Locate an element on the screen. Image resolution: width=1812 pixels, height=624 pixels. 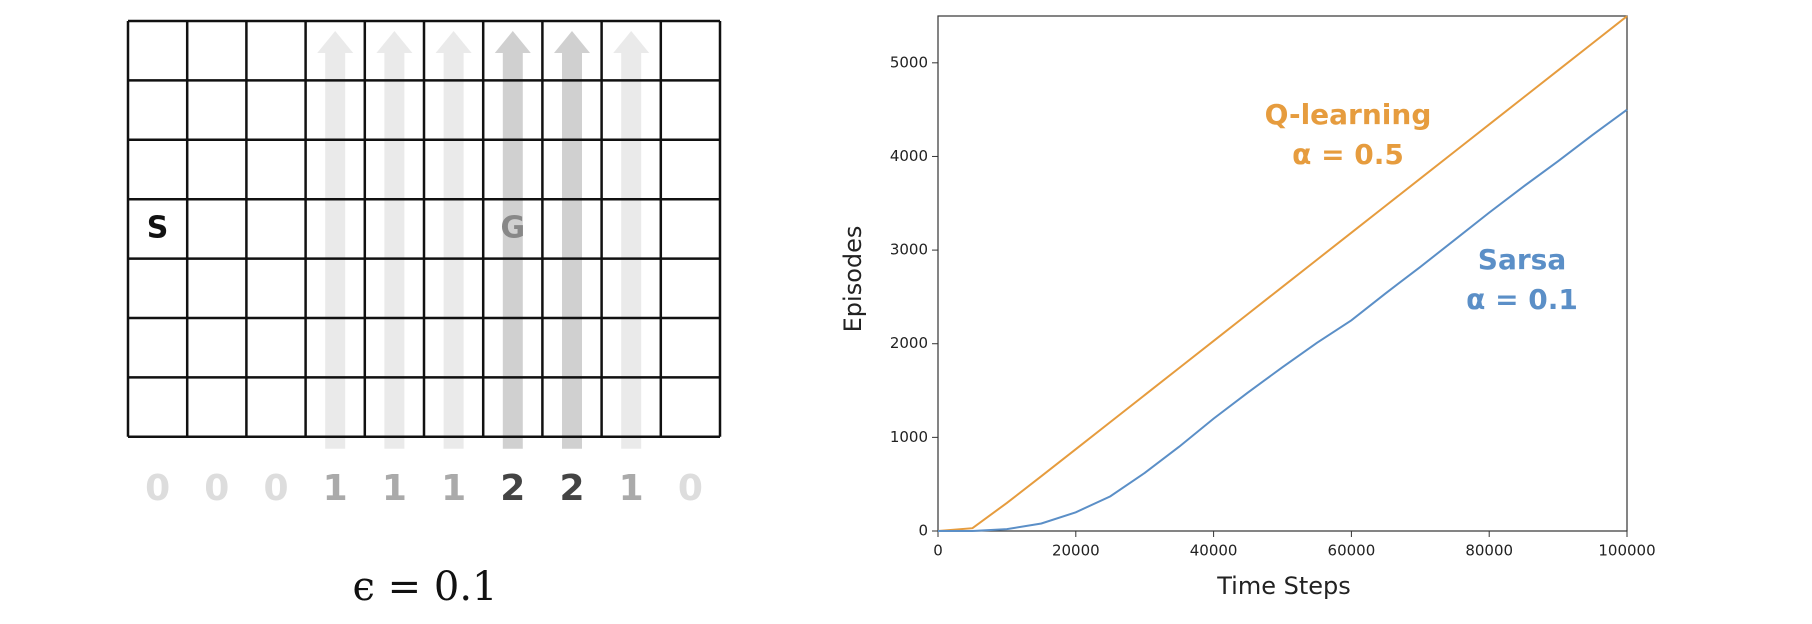
y-tick-label: 2000 is located at coordinates (909, 343).